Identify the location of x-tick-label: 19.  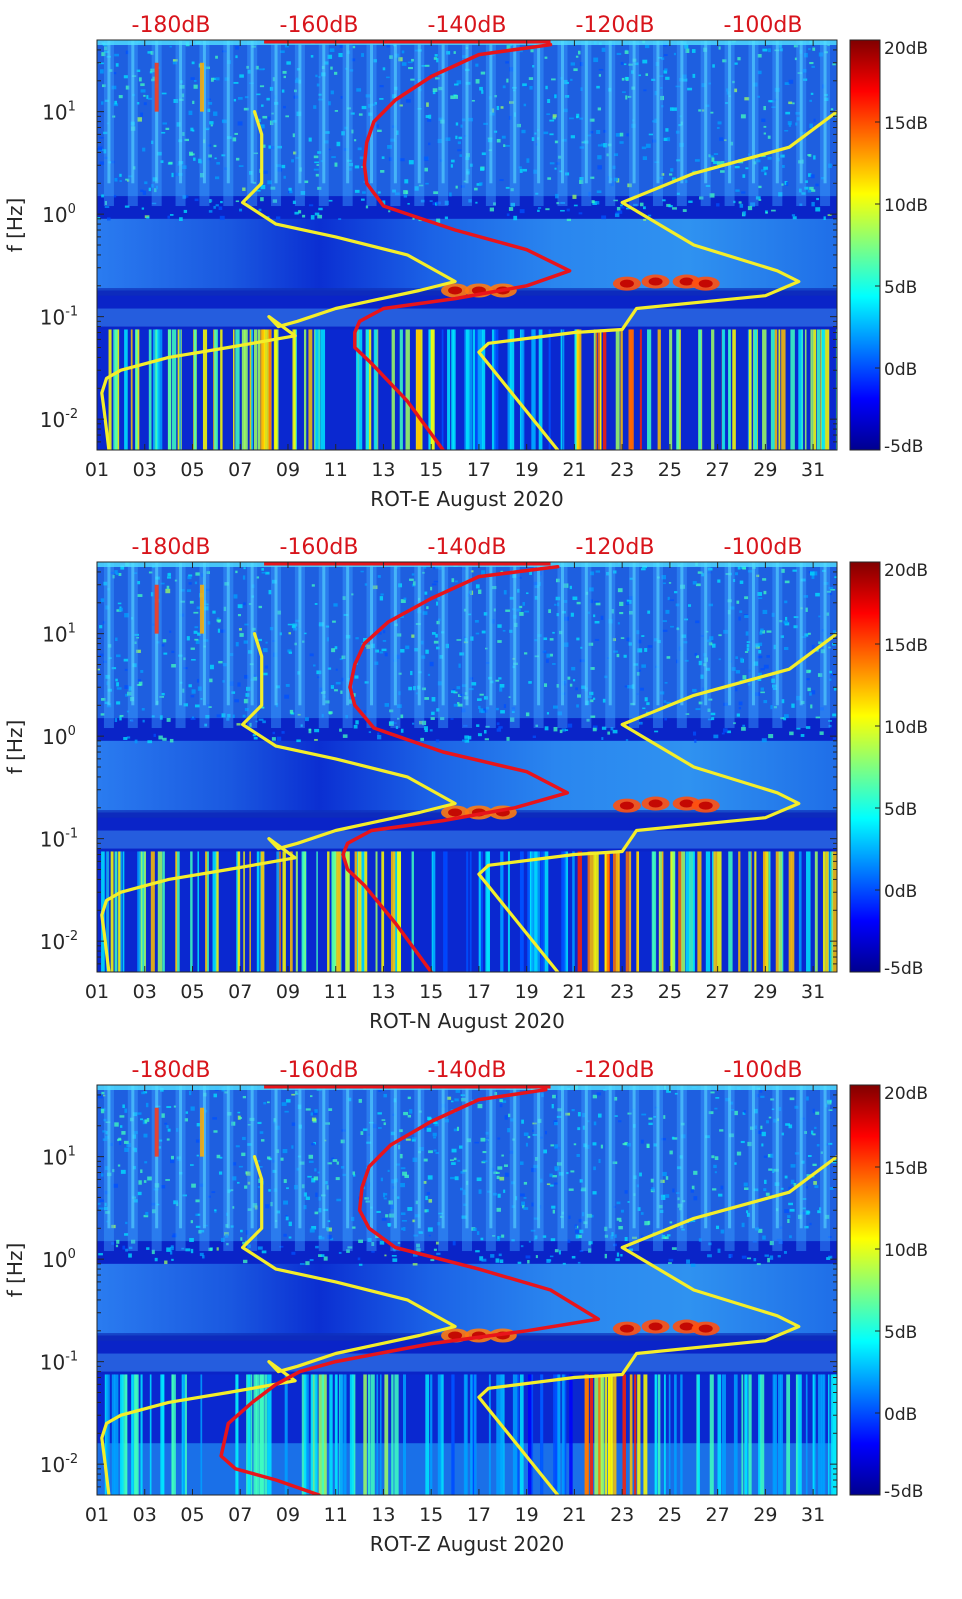
(527, 1515).